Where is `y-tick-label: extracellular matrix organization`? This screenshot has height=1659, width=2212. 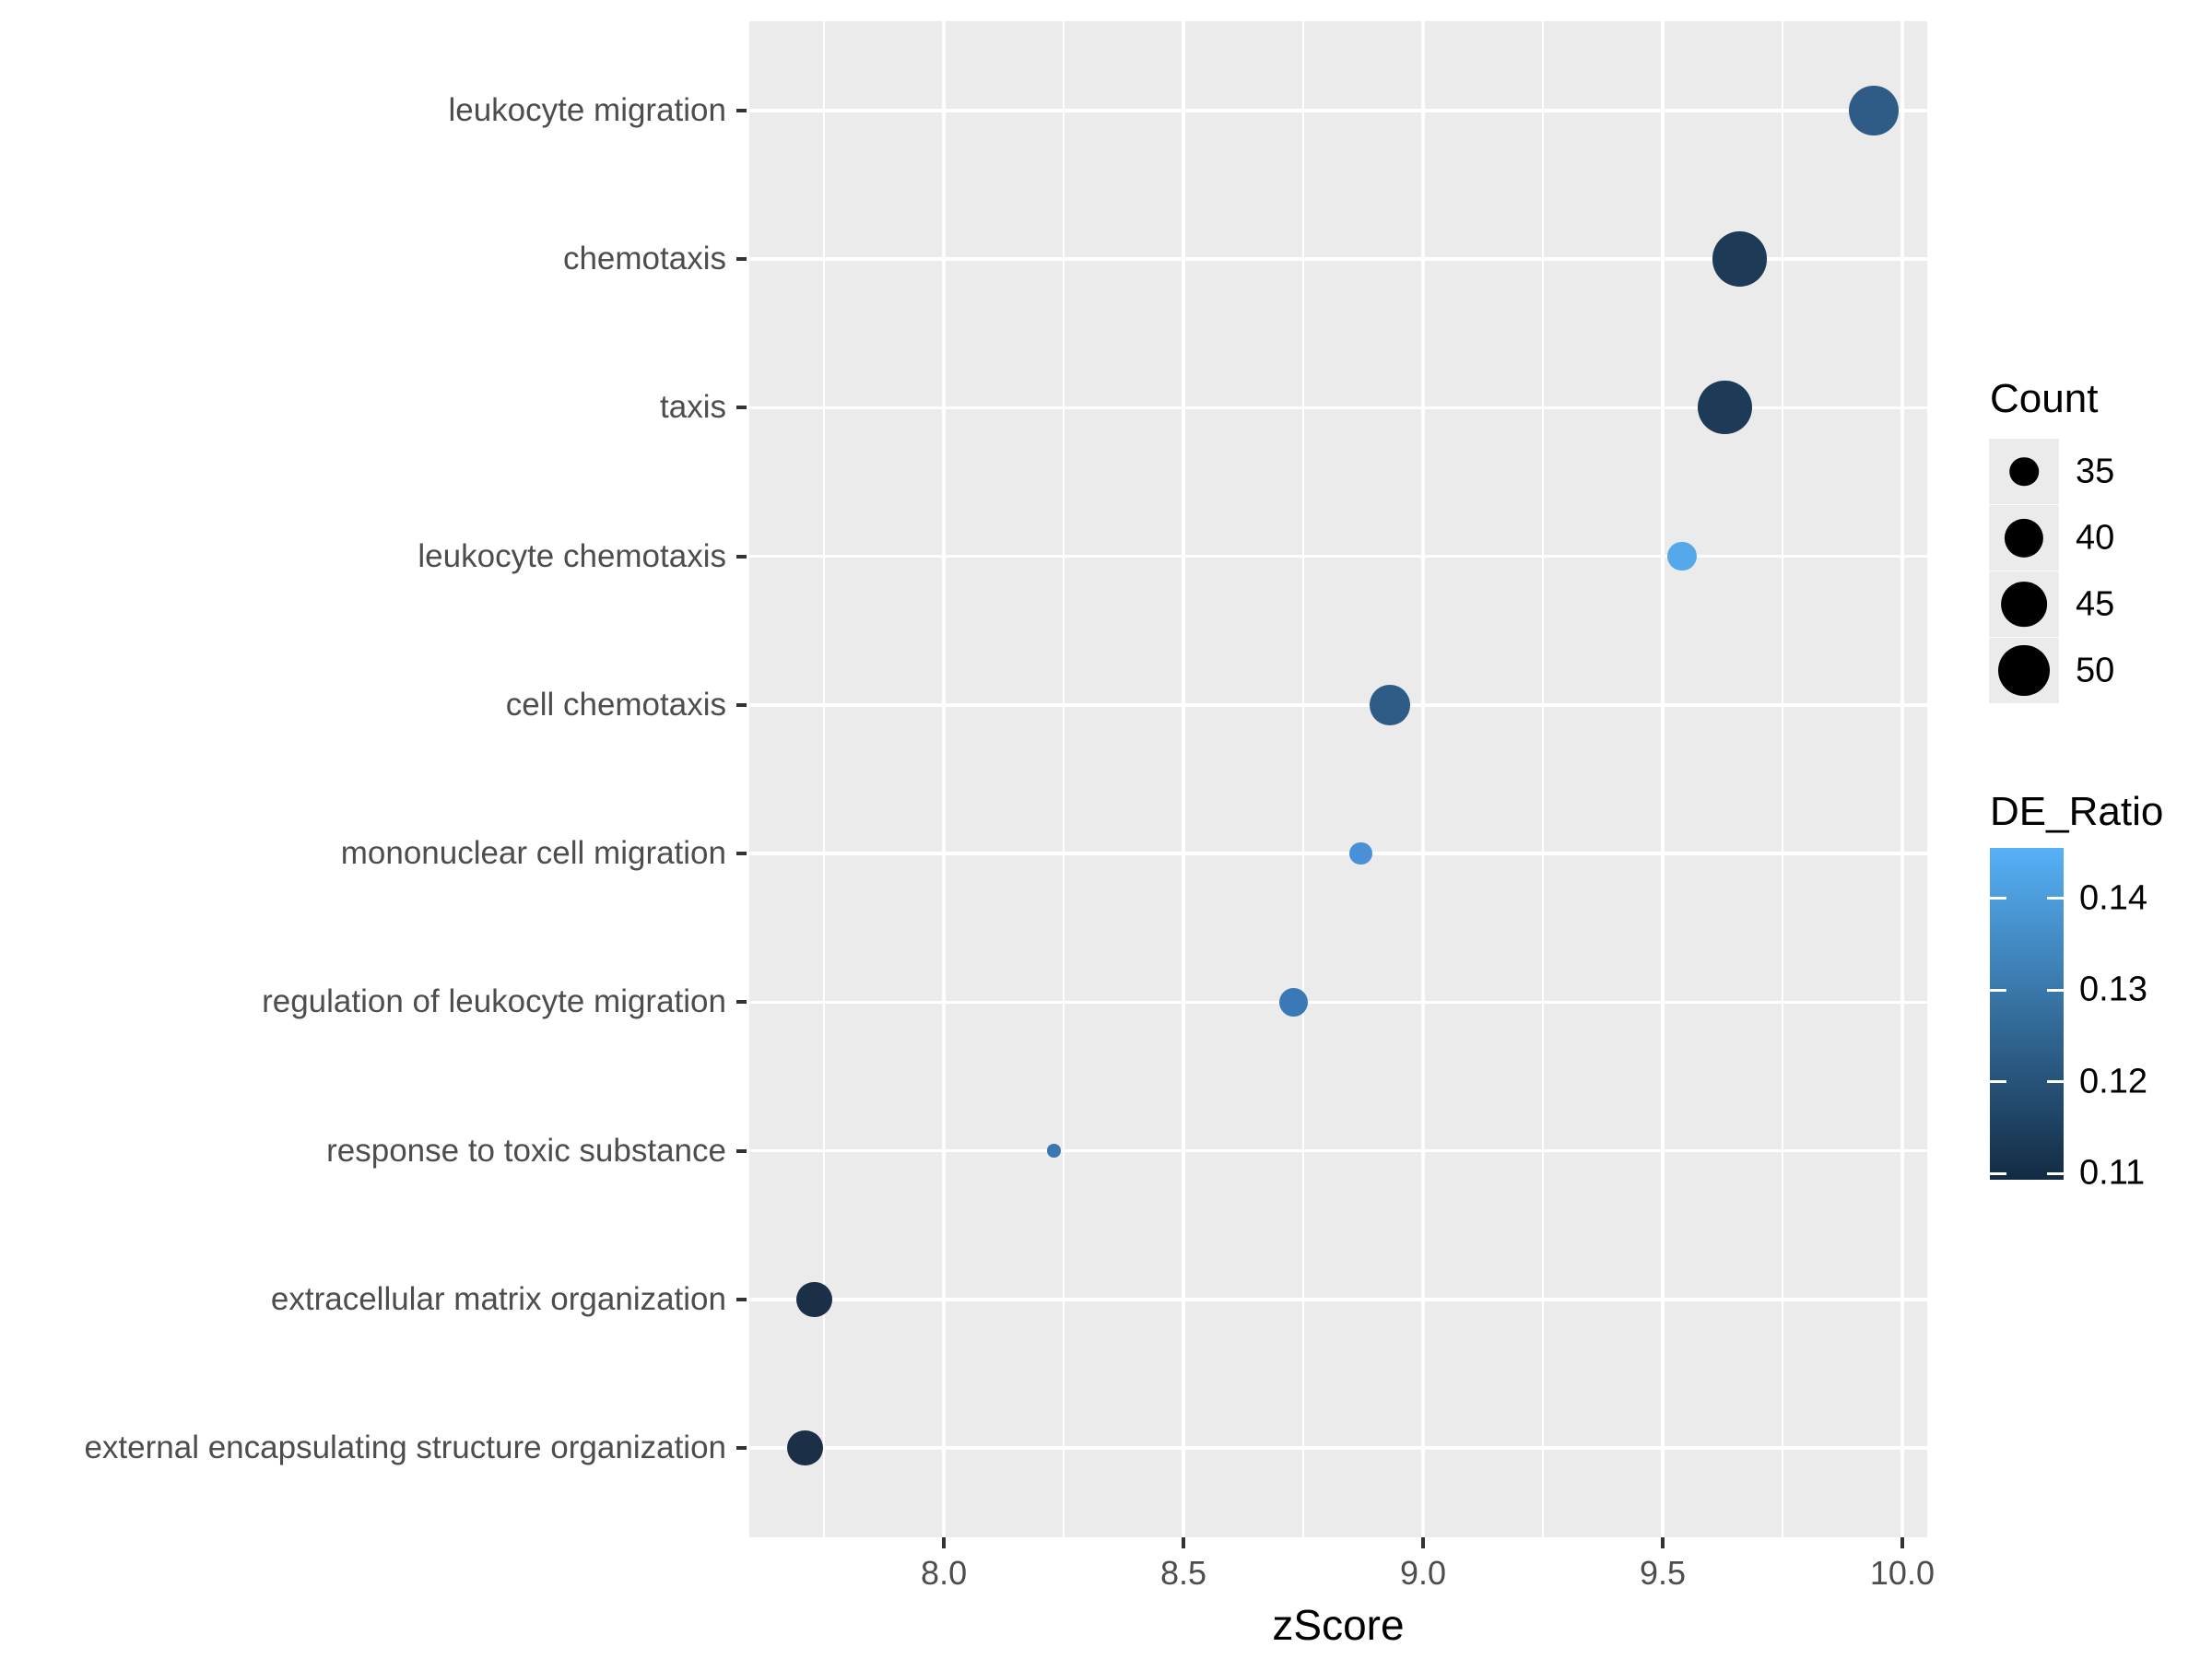
y-tick-label: extracellular matrix organization is located at coordinates (498, 1298).